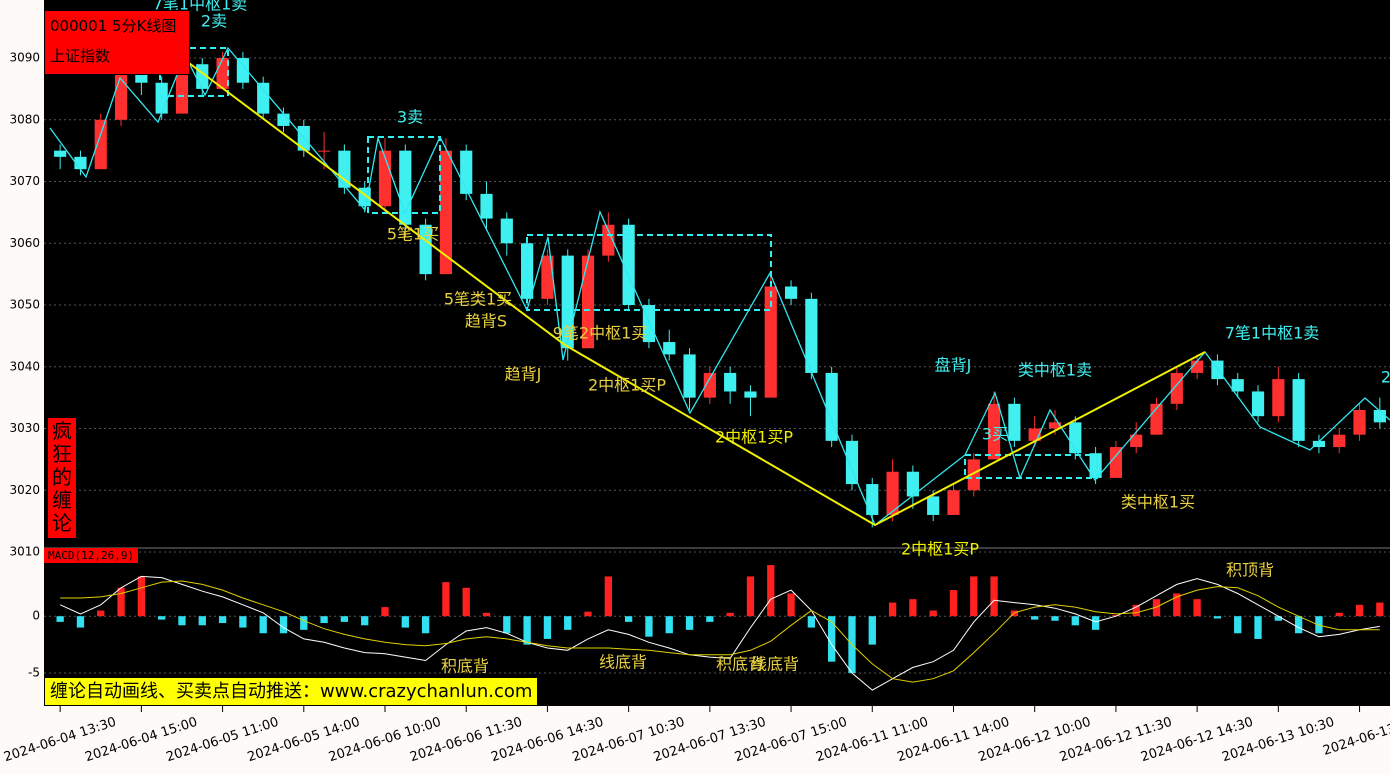 The image size is (1390, 775). What do you see at coordinates (36, 616) in the screenshot?
I see `y-tick-label: 0` at bounding box center [36, 616].